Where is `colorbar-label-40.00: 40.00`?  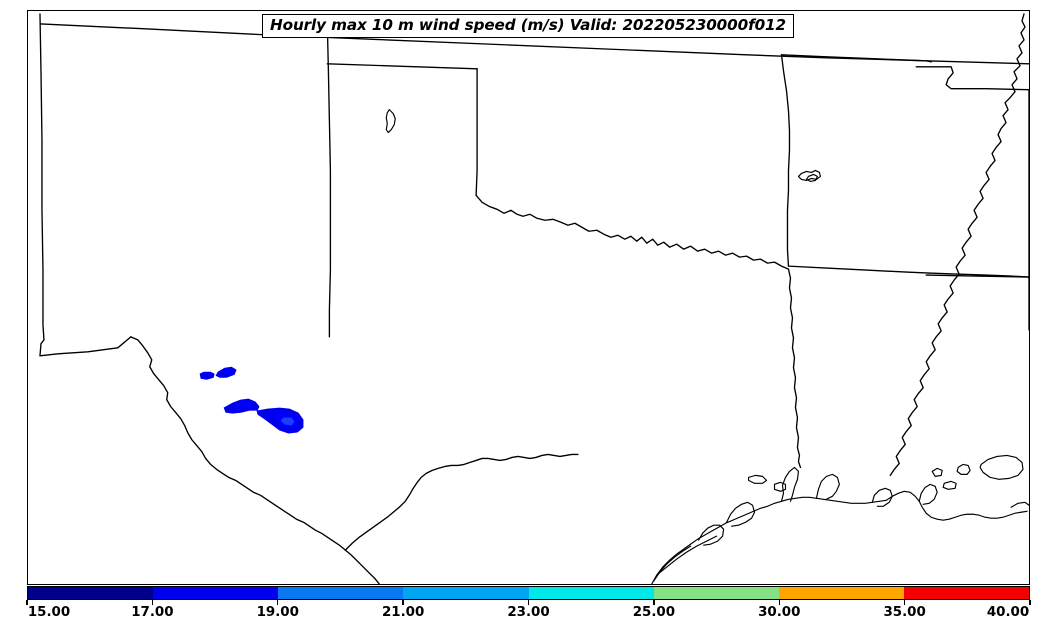 colorbar-label-40.00: 40.00 is located at coordinates (1008, 612).